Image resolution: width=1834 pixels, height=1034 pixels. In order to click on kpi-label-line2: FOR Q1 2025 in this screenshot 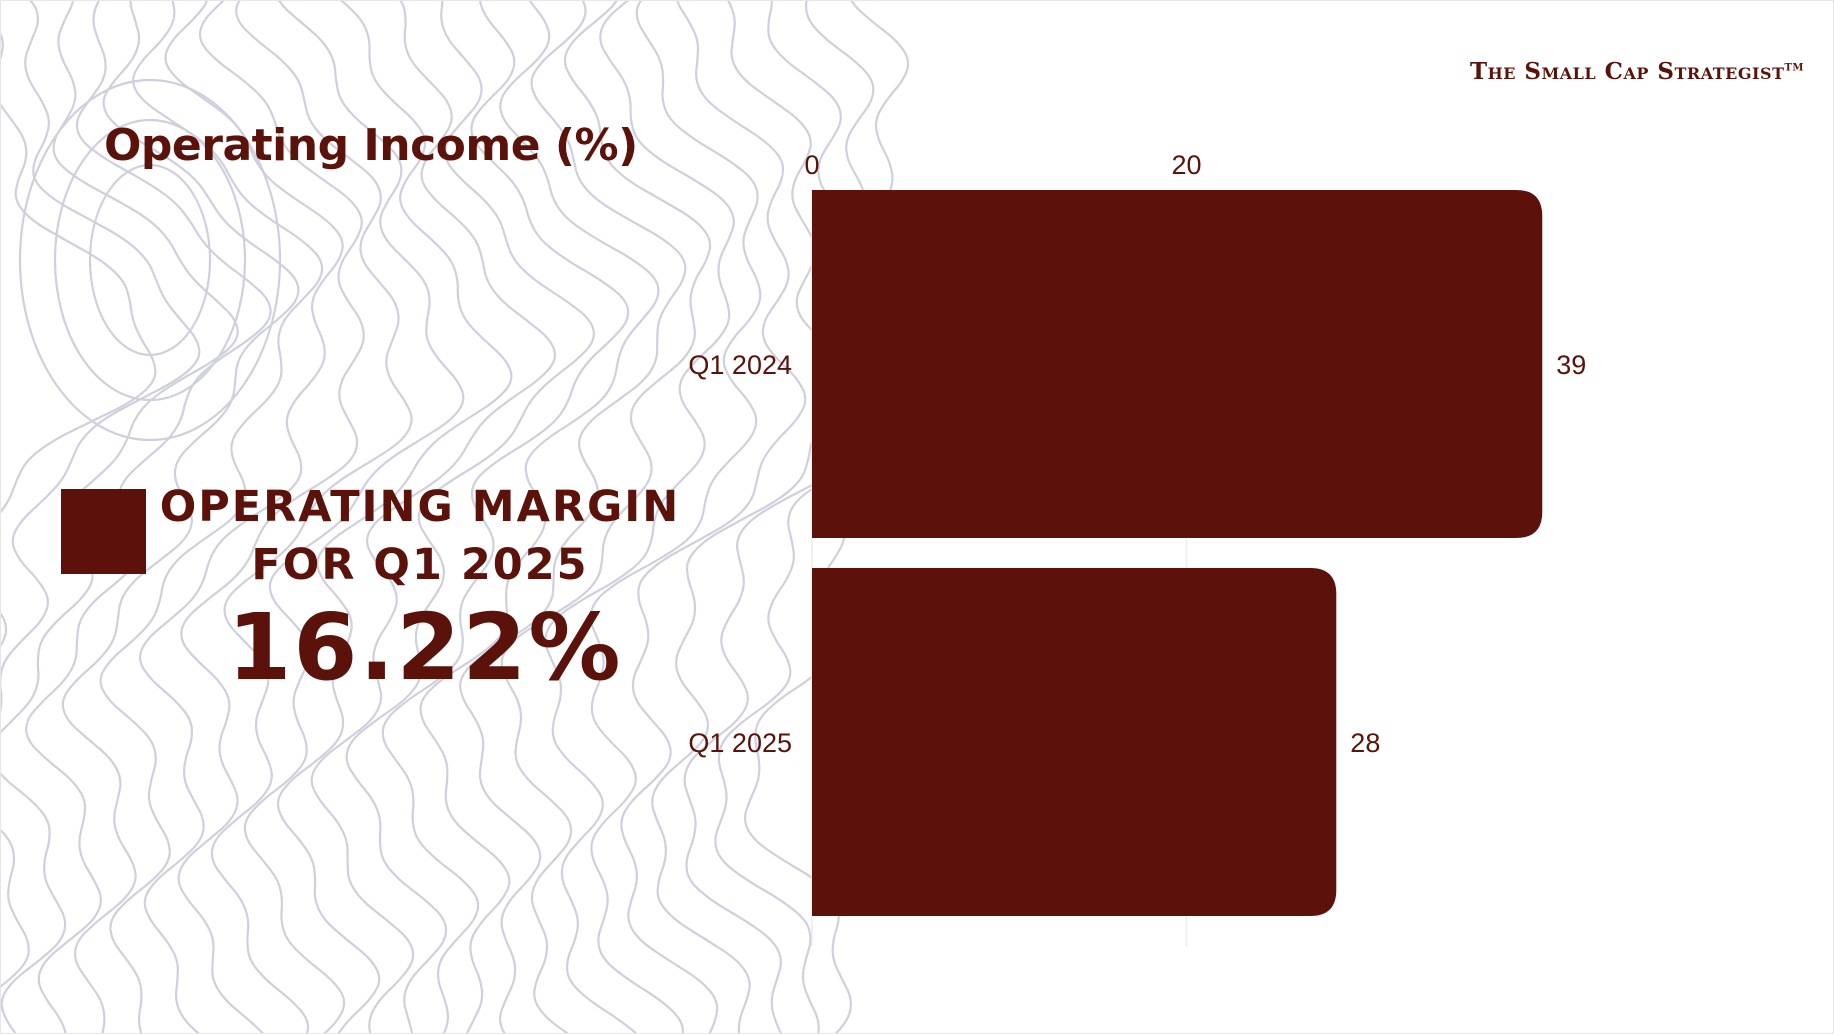, I will do `click(420, 565)`.